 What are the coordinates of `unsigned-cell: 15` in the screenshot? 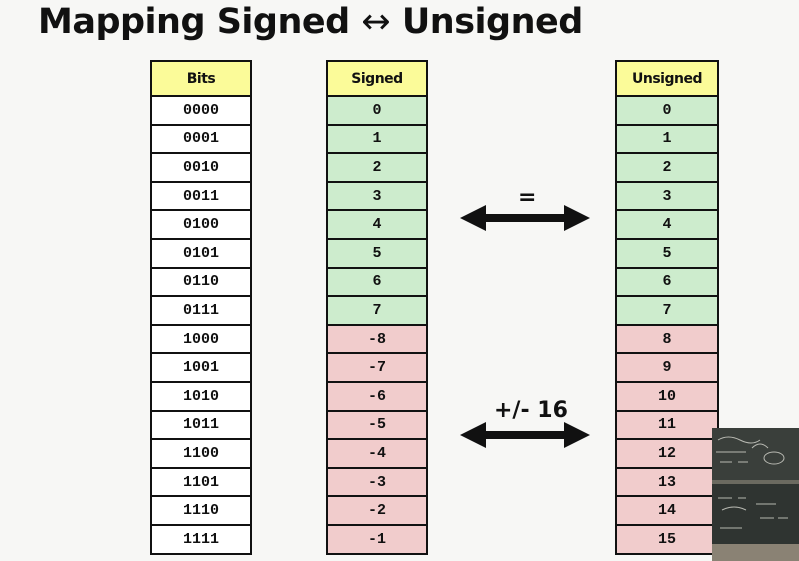 It's located at (667, 539).